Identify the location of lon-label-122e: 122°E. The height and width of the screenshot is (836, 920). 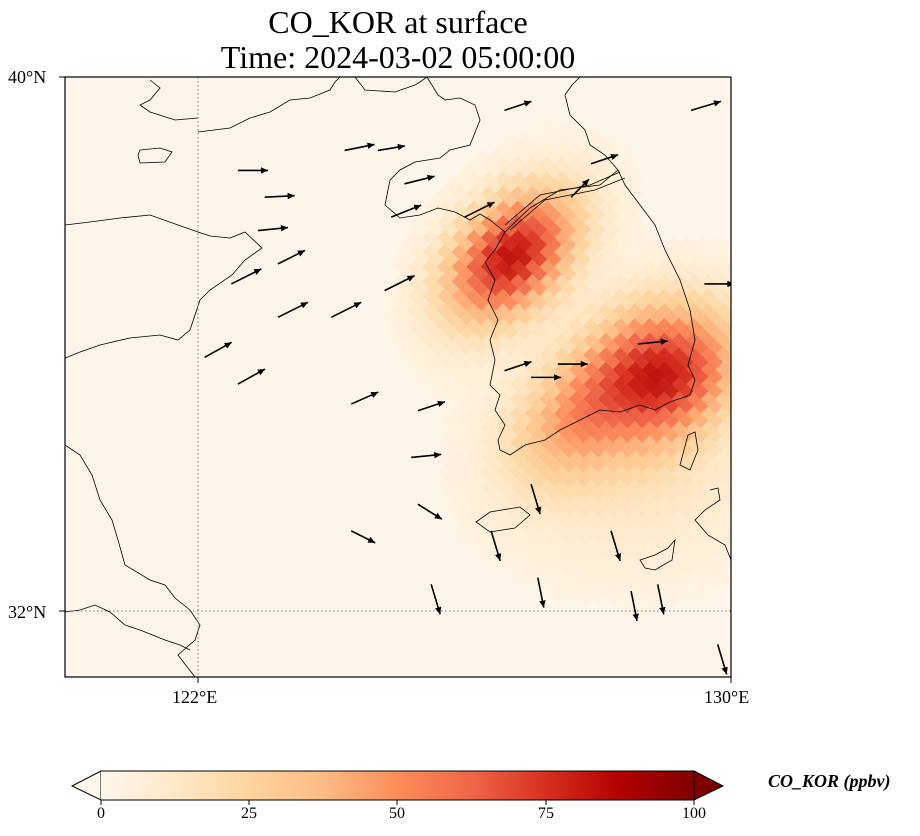
(195, 697).